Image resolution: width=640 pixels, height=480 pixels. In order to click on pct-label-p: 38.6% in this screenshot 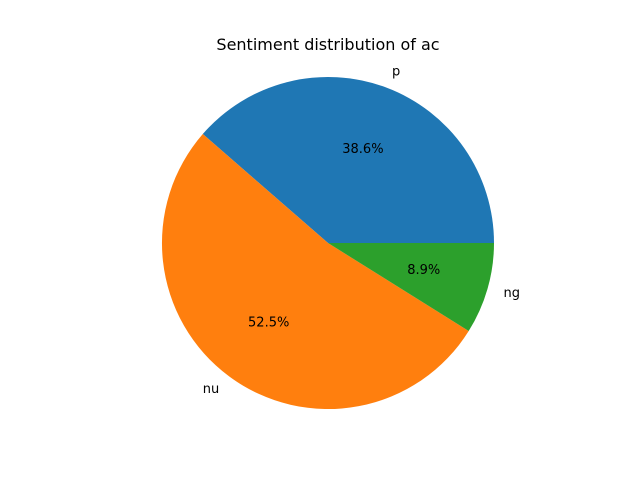, I will do `click(362, 149)`.